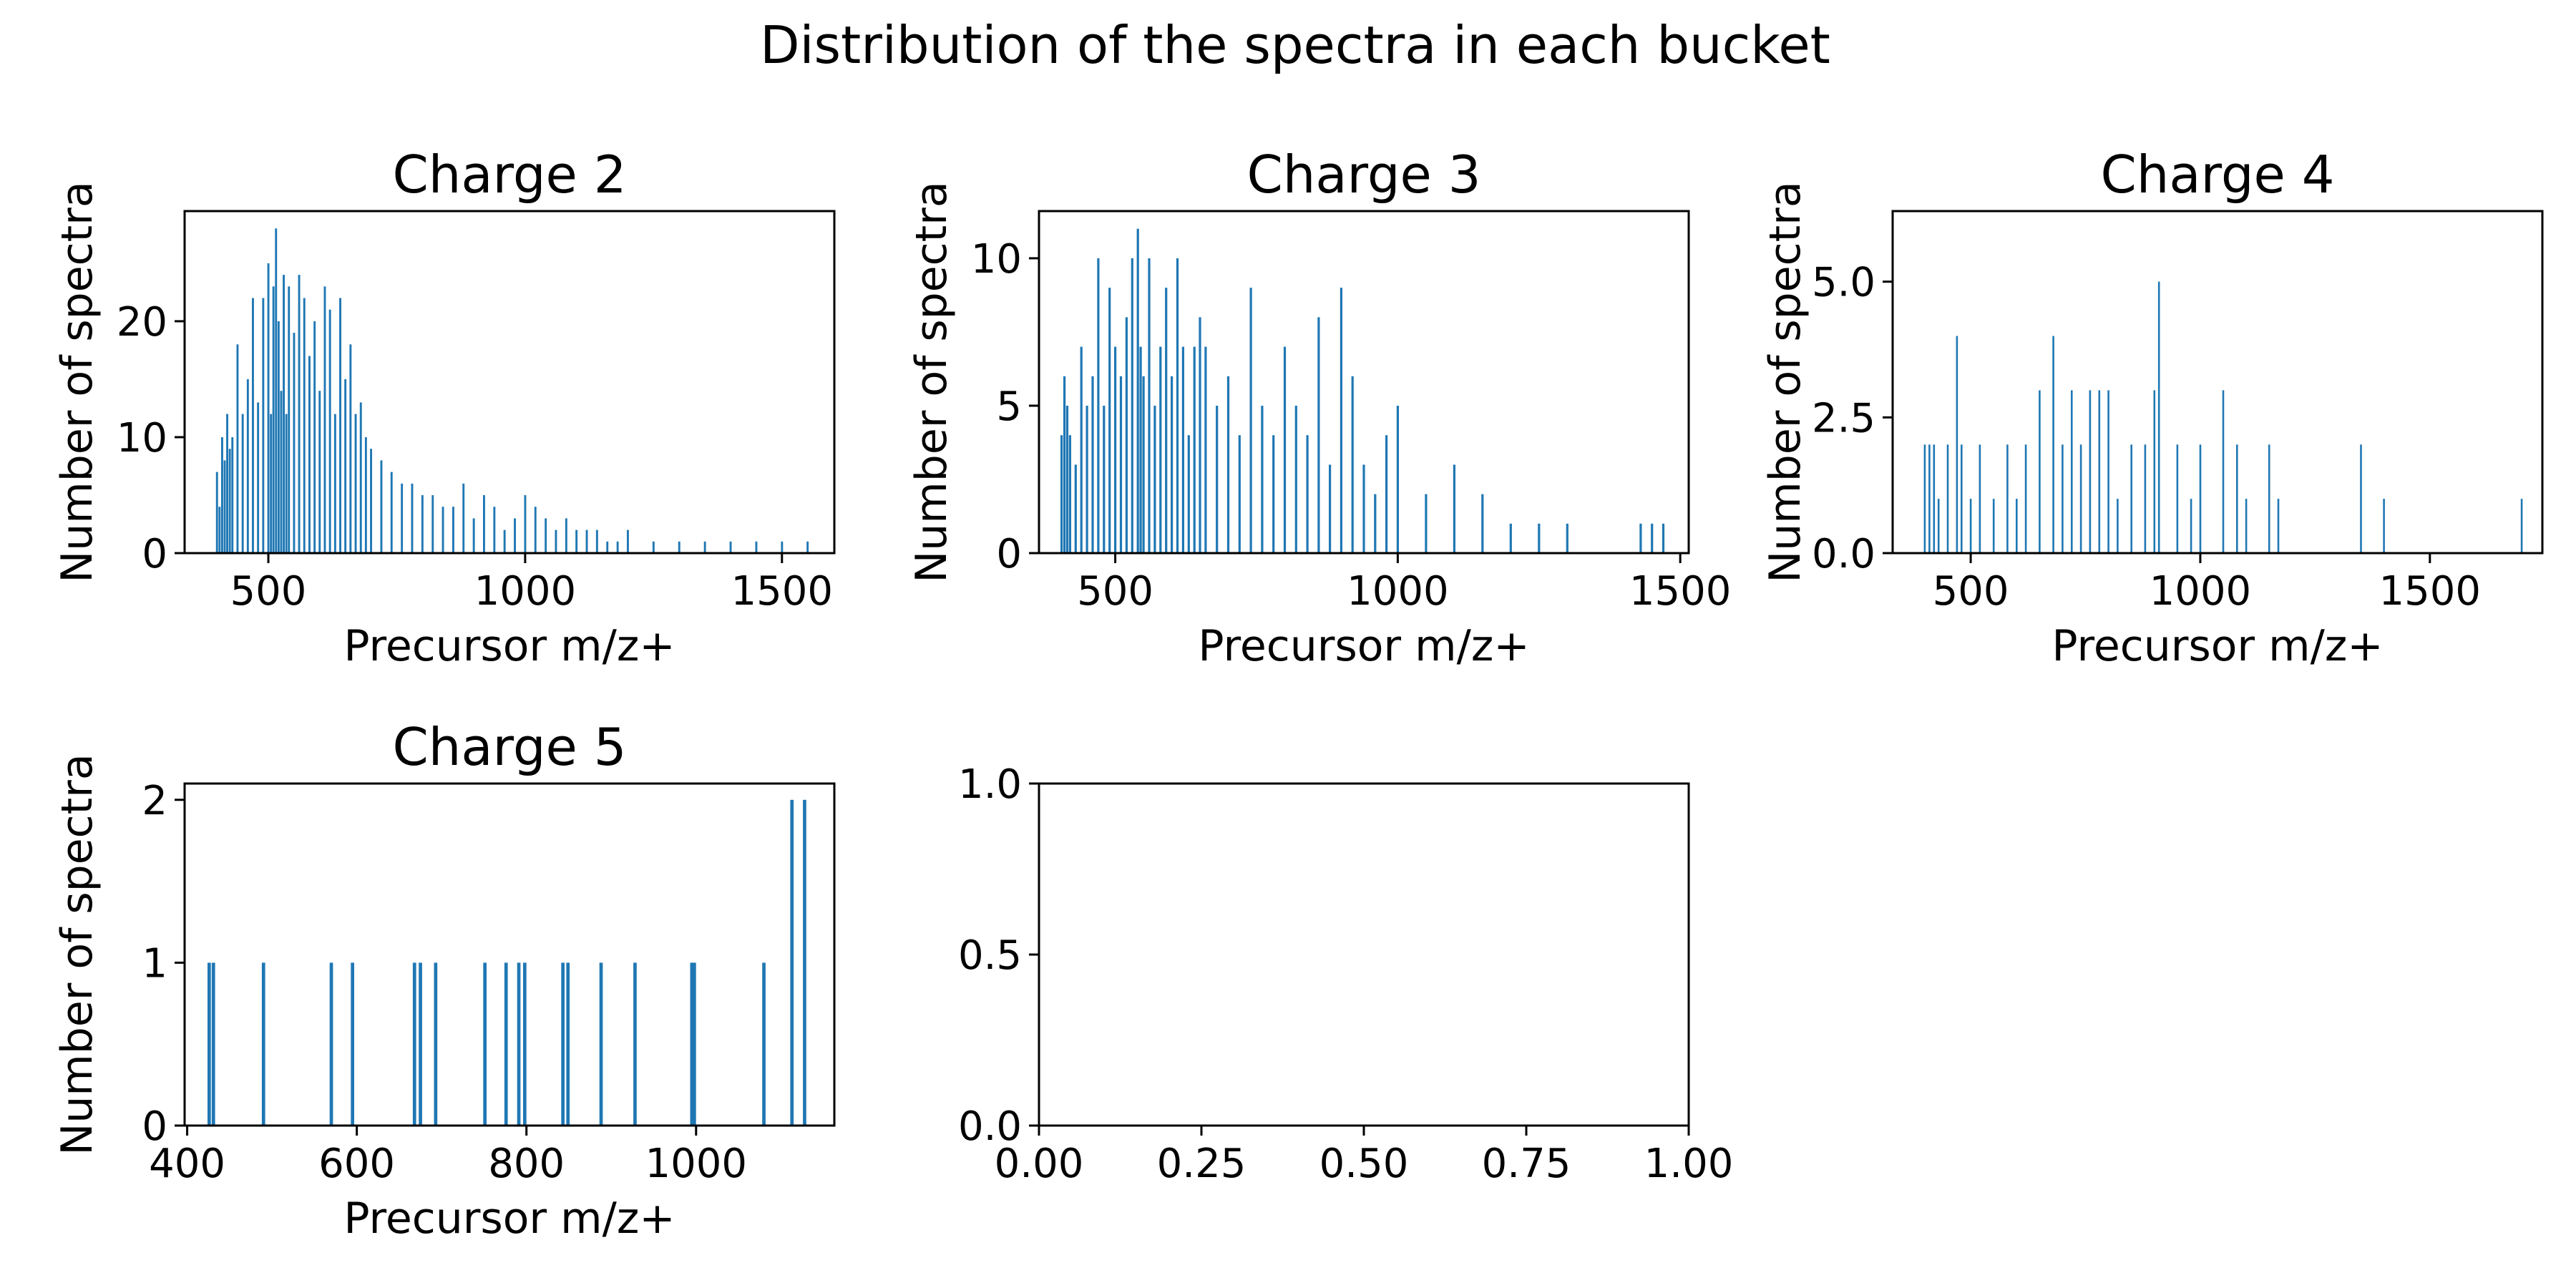  I want to click on subplot-title: Charge 4, so click(2217, 175).